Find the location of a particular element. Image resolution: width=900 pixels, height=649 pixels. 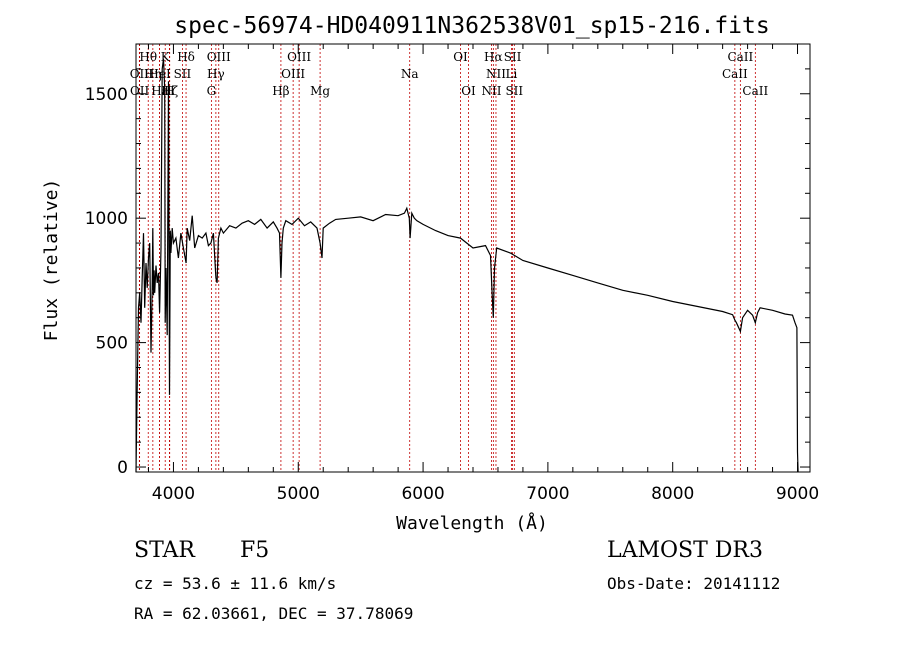

observation-date: Obs-Date: 20141112 is located at coordinates (694, 583).